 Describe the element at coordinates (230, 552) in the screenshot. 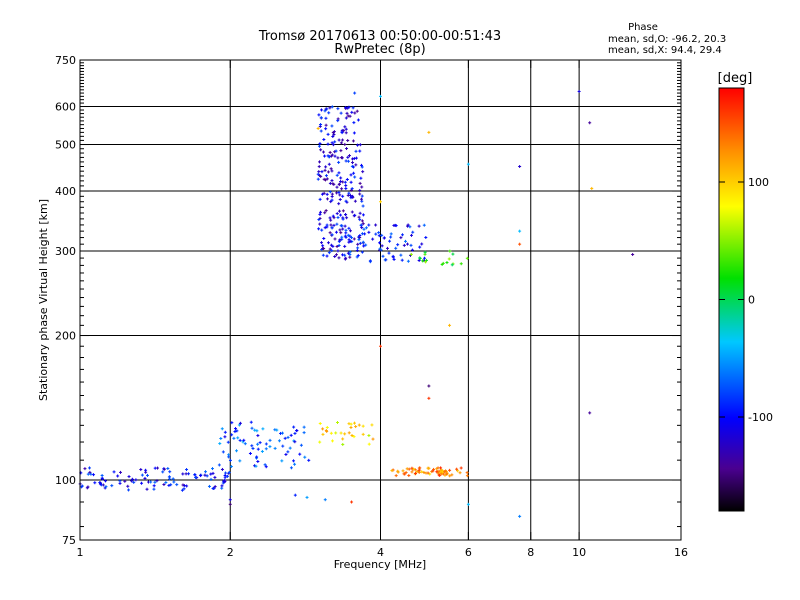

I see `x-tick-label: 2` at that location.